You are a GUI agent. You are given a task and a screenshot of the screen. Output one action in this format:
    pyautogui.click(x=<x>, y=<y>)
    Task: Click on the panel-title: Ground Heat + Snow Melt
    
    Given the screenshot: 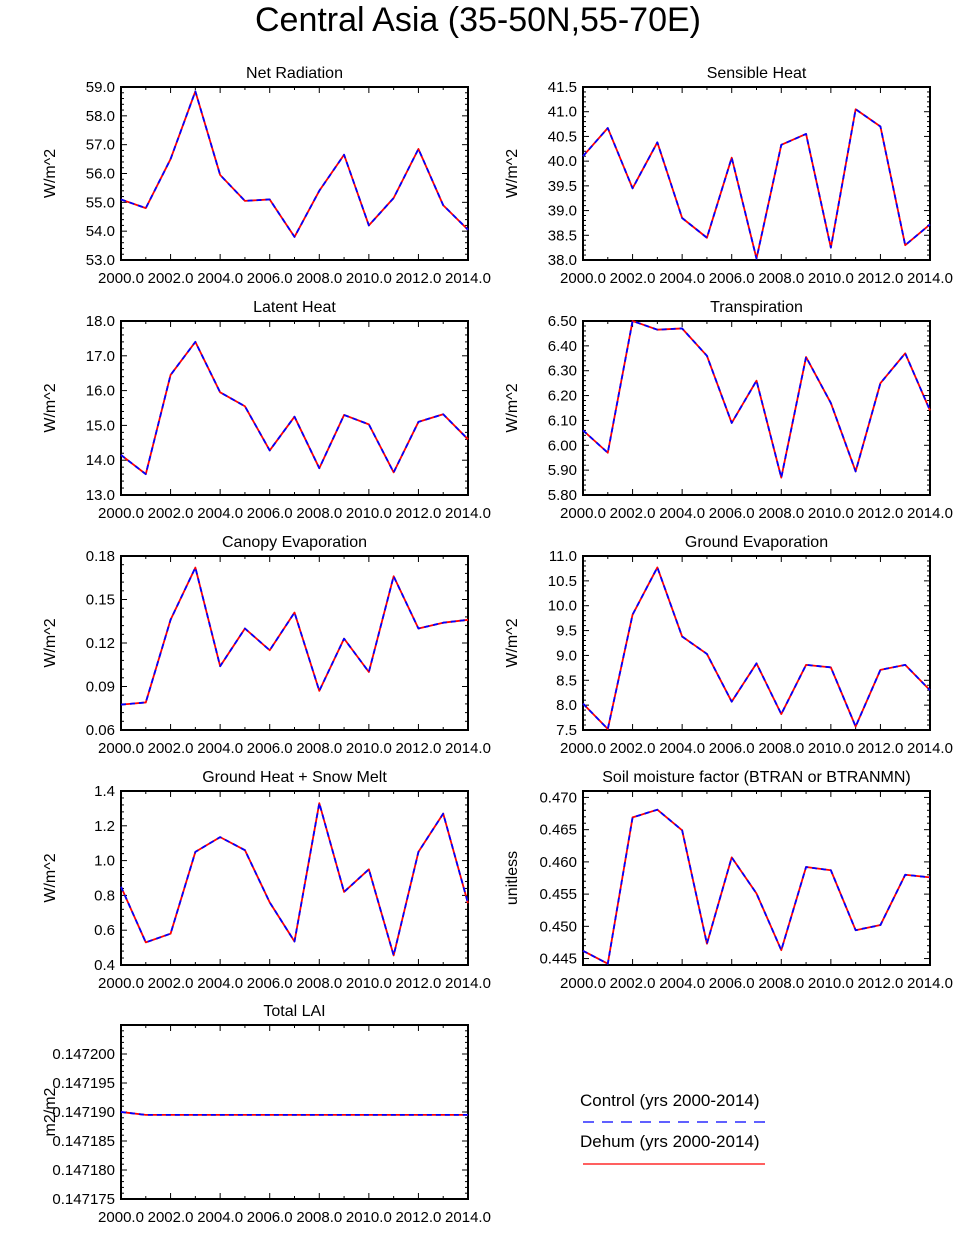 What is the action you would take?
    pyautogui.click(x=294, y=777)
    